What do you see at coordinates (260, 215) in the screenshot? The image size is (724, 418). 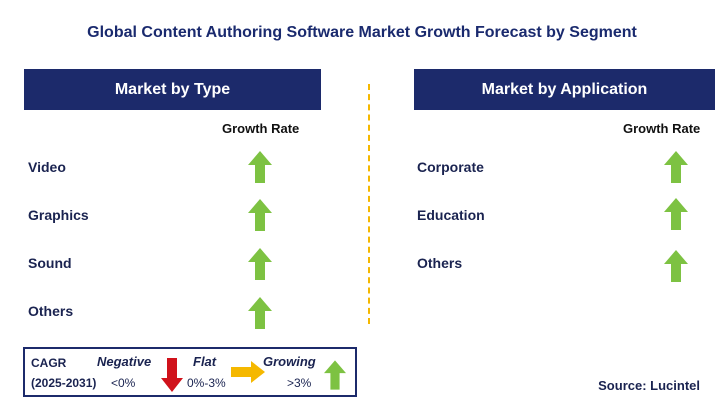 I see `type-graphics-up-arrow-icon` at bounding box center [260, 215].